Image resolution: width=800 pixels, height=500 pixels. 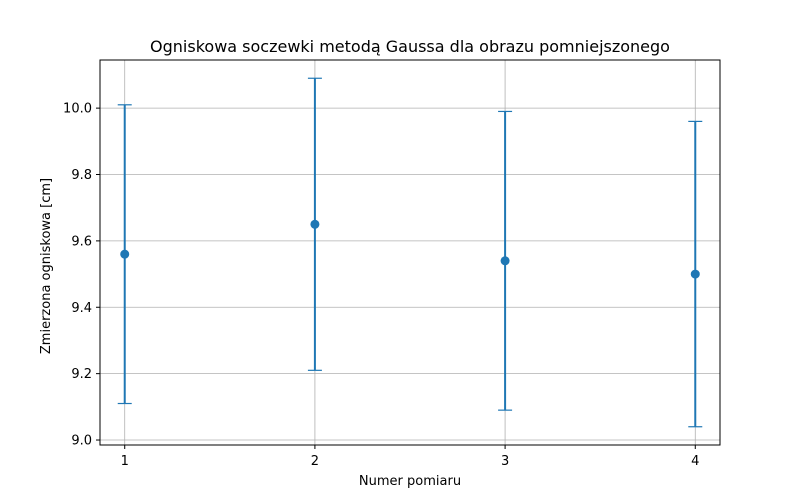 What do you see at coordinates (77, 109) in the screenshot?
I see `y-tick-label: 10.0` at bounding box center [77, 109].